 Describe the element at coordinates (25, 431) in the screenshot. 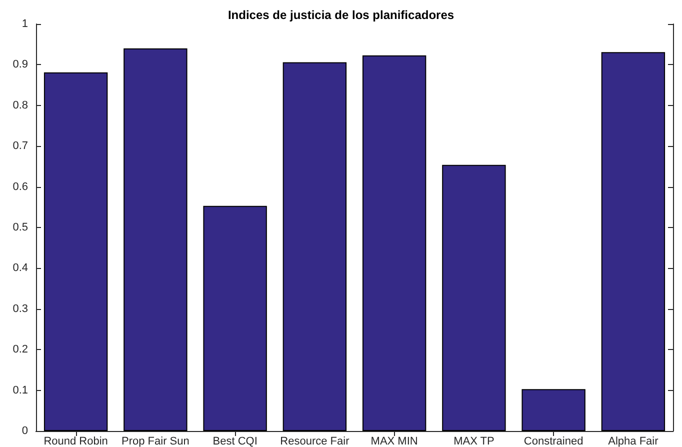

I see `y-tick-label: 0` at that location.